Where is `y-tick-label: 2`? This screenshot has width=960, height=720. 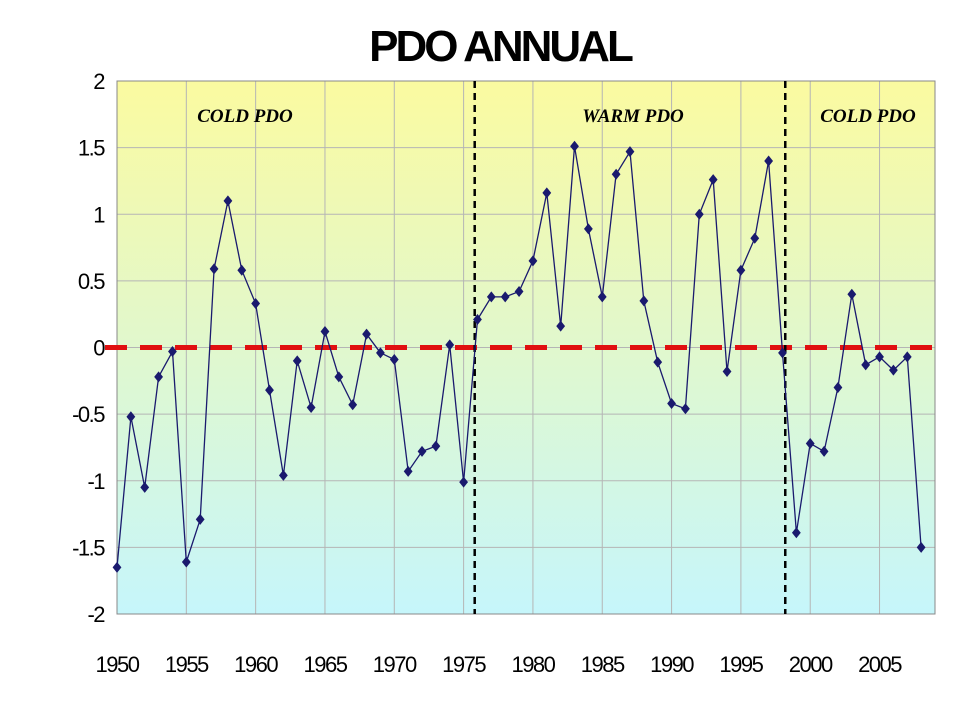 y-tick-label: 2 is located at coordinates (99, 81).